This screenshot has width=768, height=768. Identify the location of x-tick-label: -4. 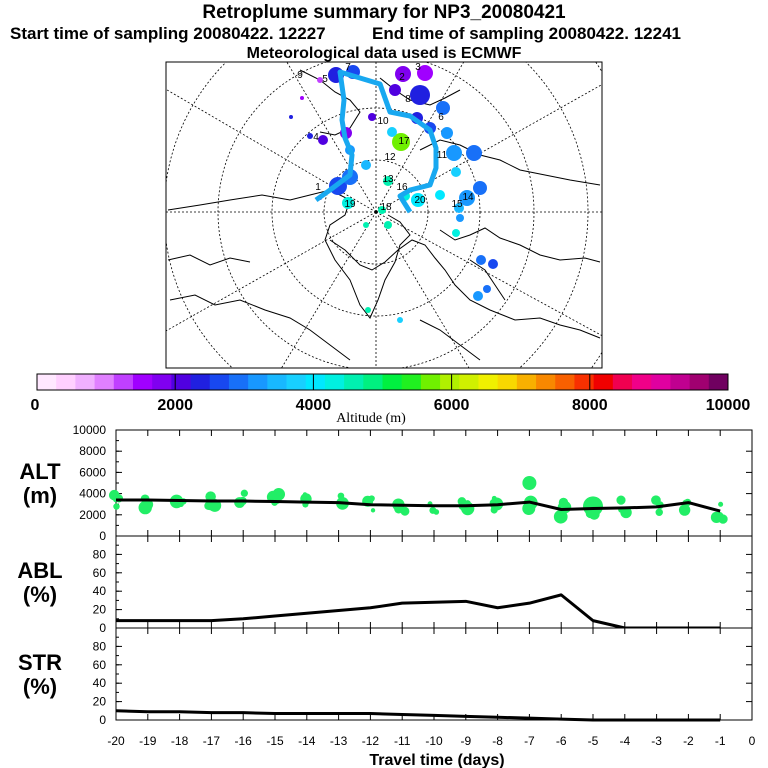
(624, 741).